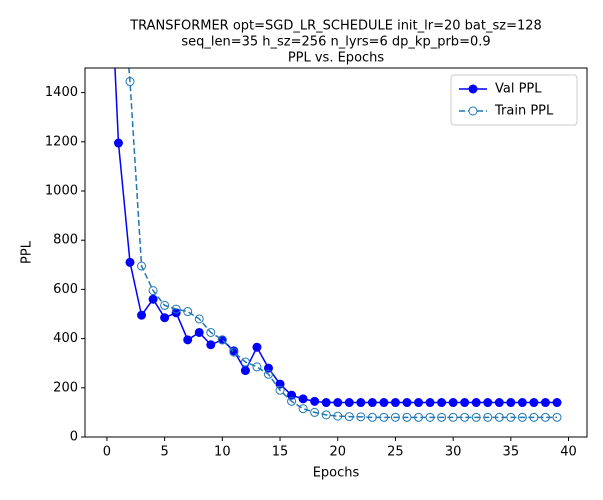 This screenshot has height=500, width=603. I want to click on legend-label: Val PPL, so click(518, 89).